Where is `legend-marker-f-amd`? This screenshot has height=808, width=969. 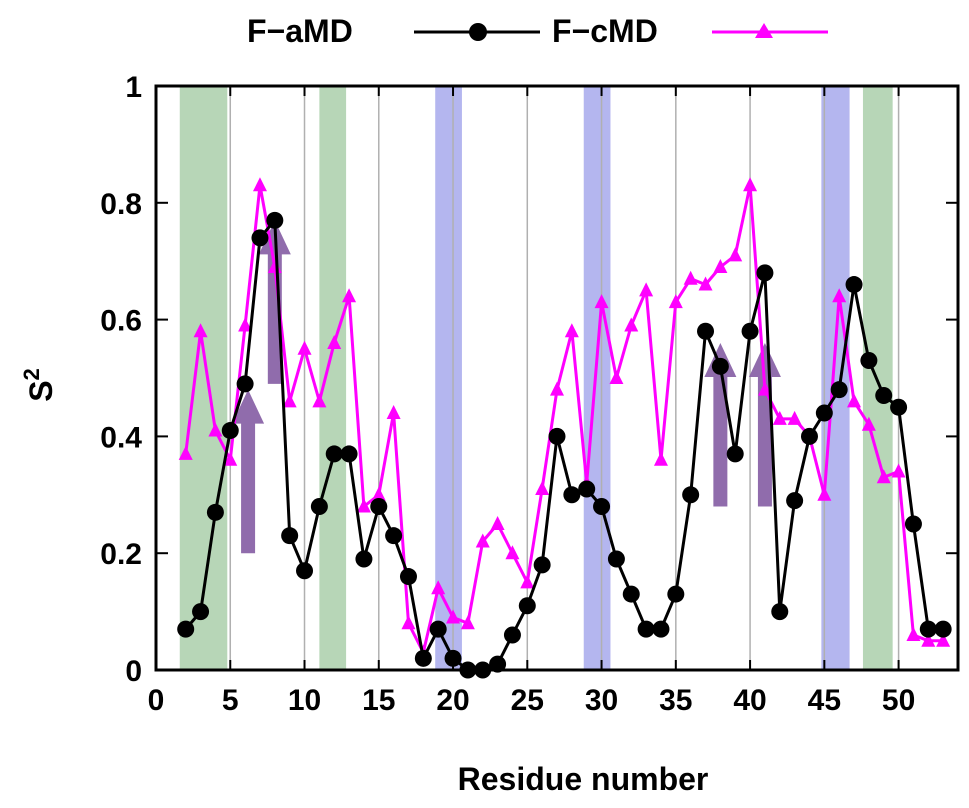
legend-marker-f-amd is located at coordinates (478, 32).